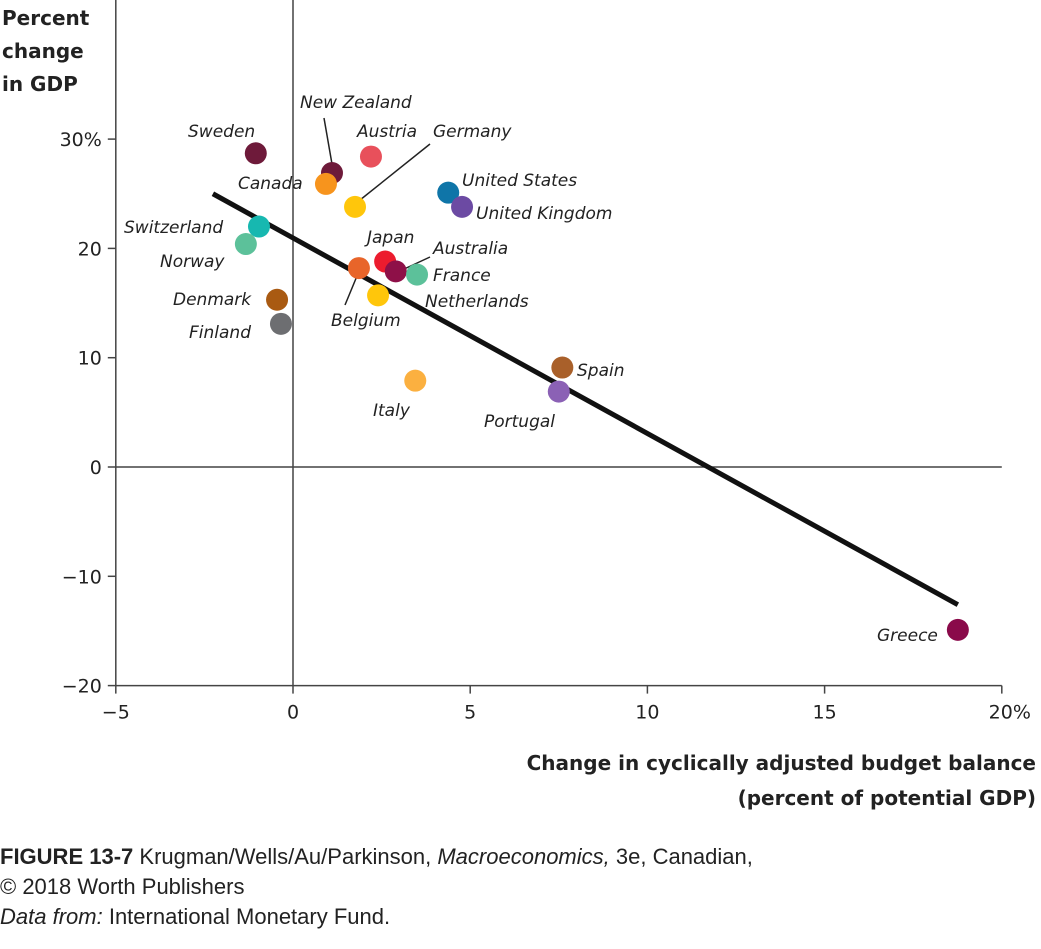 This screenshot has height=949, width=1041. I want to click on point-label: Spain, so click(601, 371).